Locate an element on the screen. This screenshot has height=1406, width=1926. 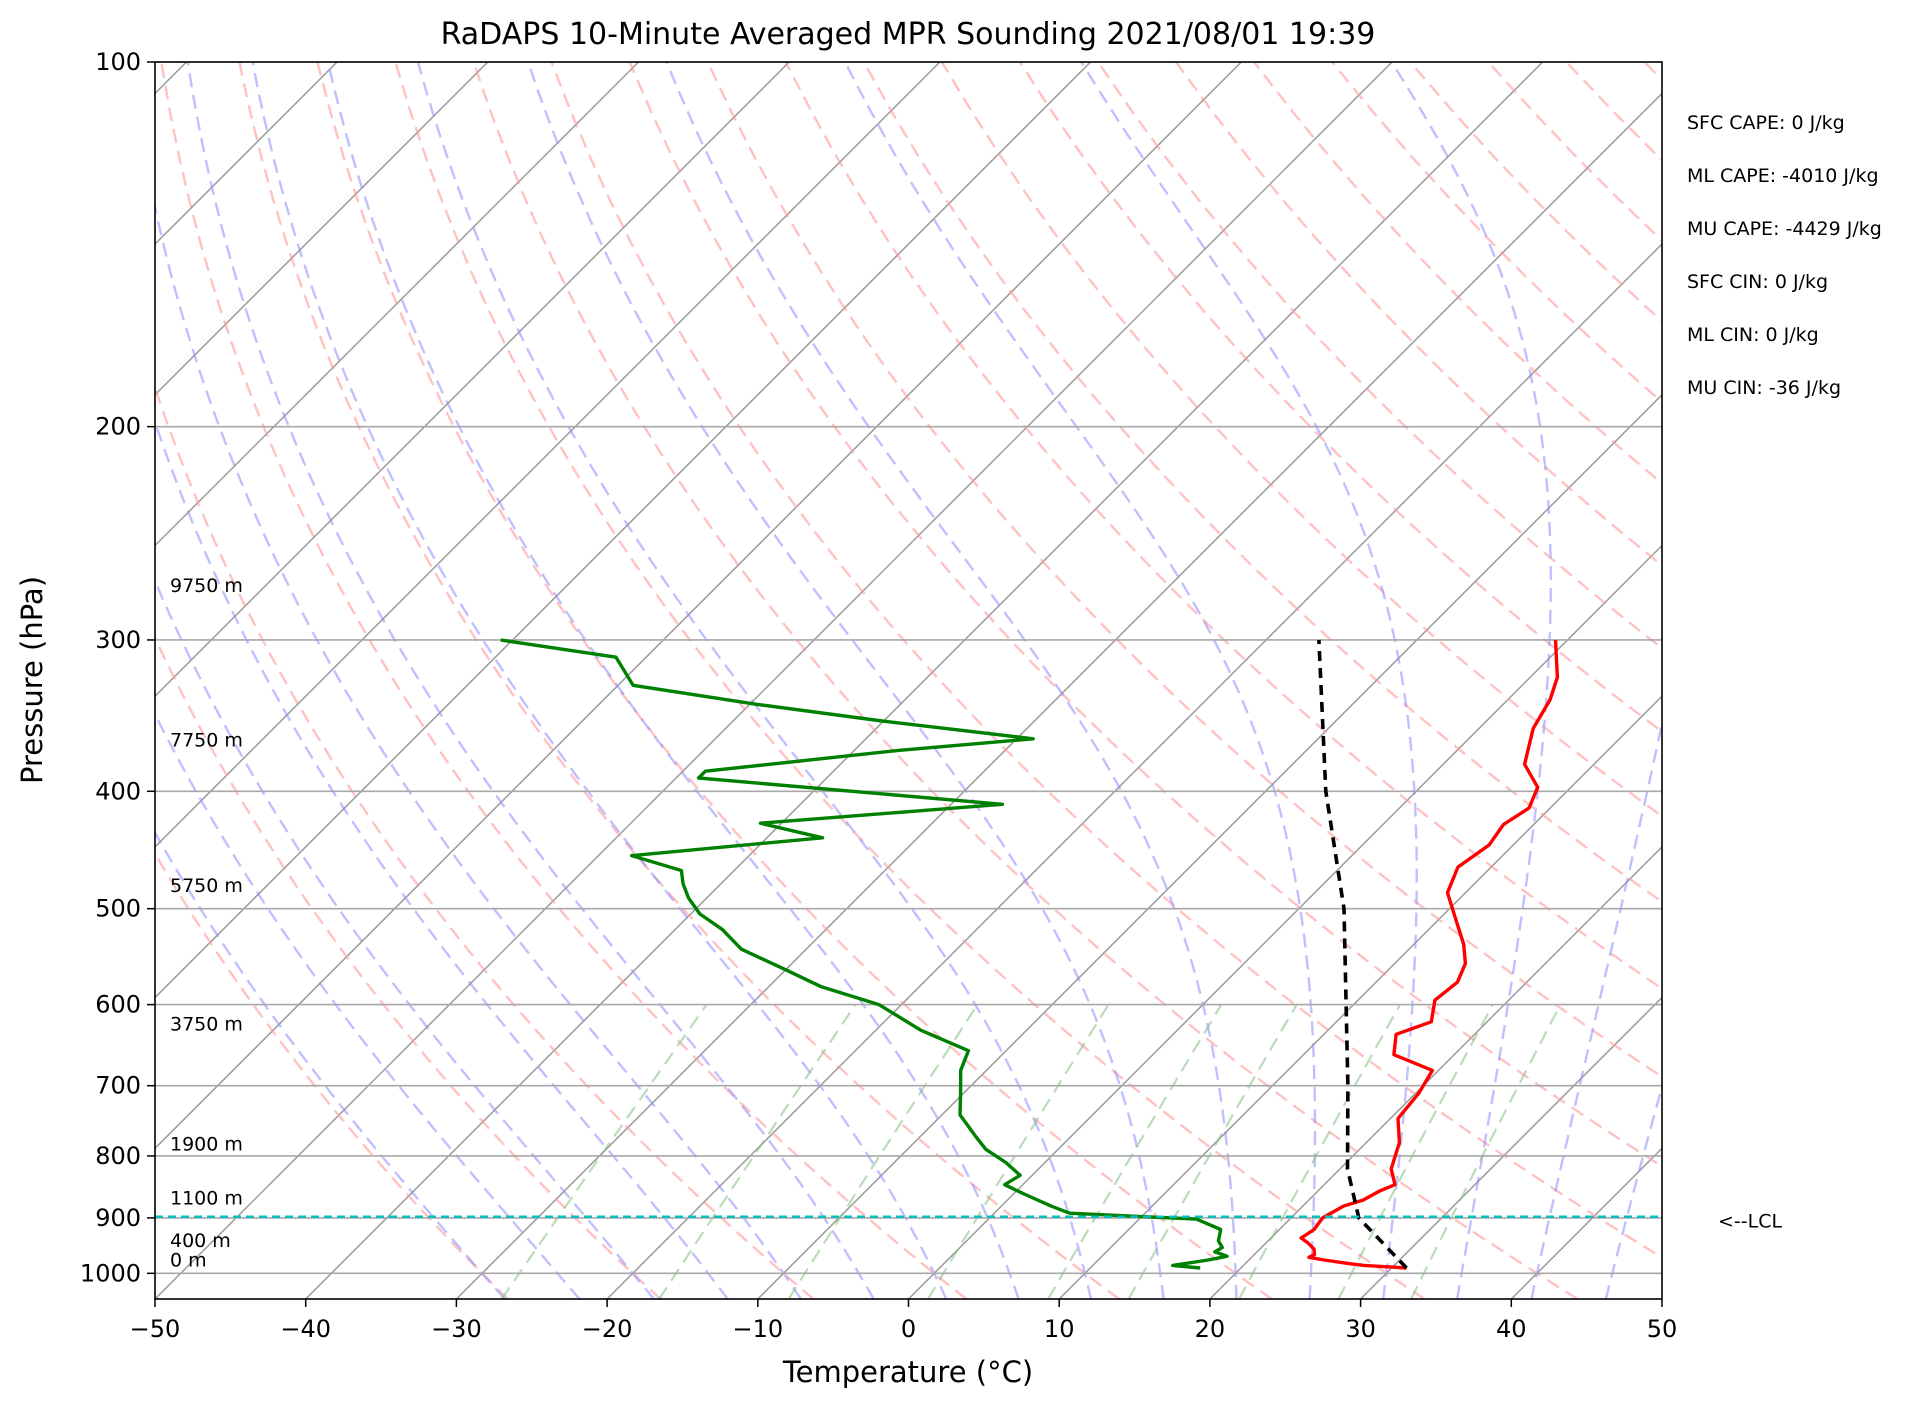
height-label: 9750 m is located at coordinates (206, 586).